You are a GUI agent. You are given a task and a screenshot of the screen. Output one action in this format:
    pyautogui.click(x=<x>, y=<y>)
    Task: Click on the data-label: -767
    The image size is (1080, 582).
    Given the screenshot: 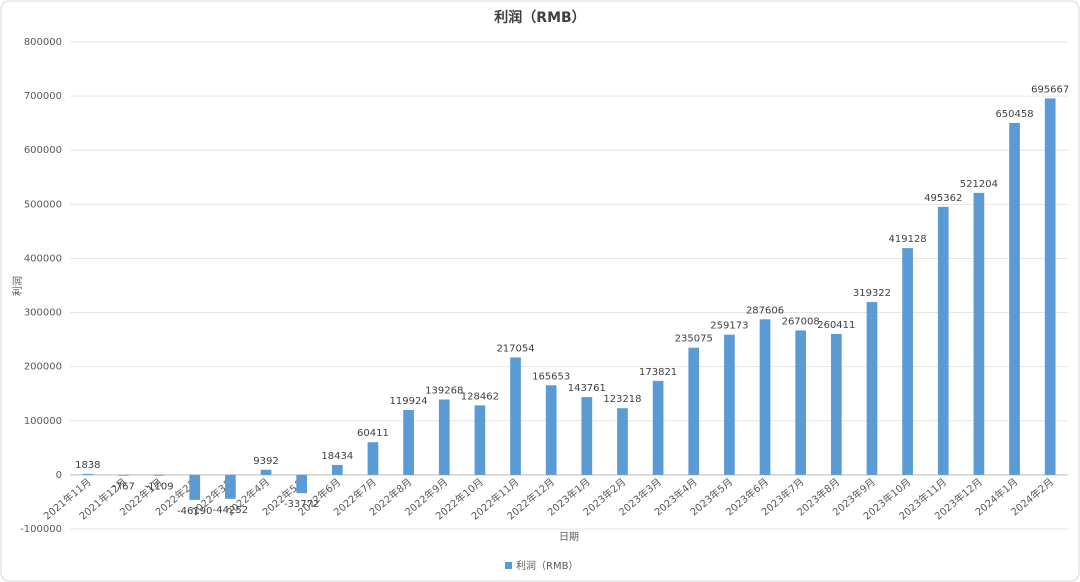 What is the action you would take?
    pyautogui.click(x=123, y=486)
    